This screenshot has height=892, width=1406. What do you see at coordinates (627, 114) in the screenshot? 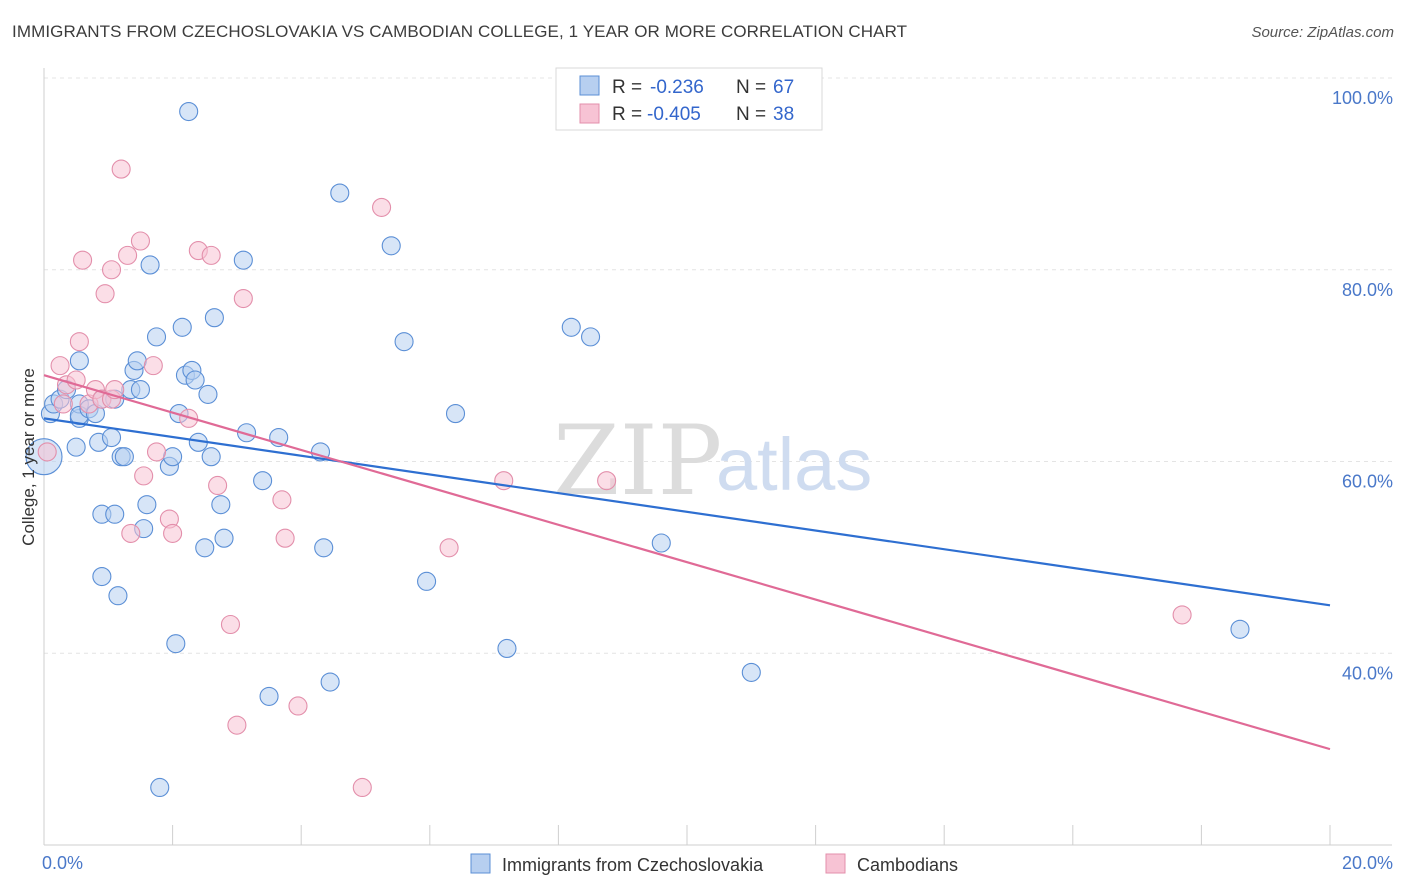
I see `legend-r-label-2: R =` at bounding box center [627, 114].